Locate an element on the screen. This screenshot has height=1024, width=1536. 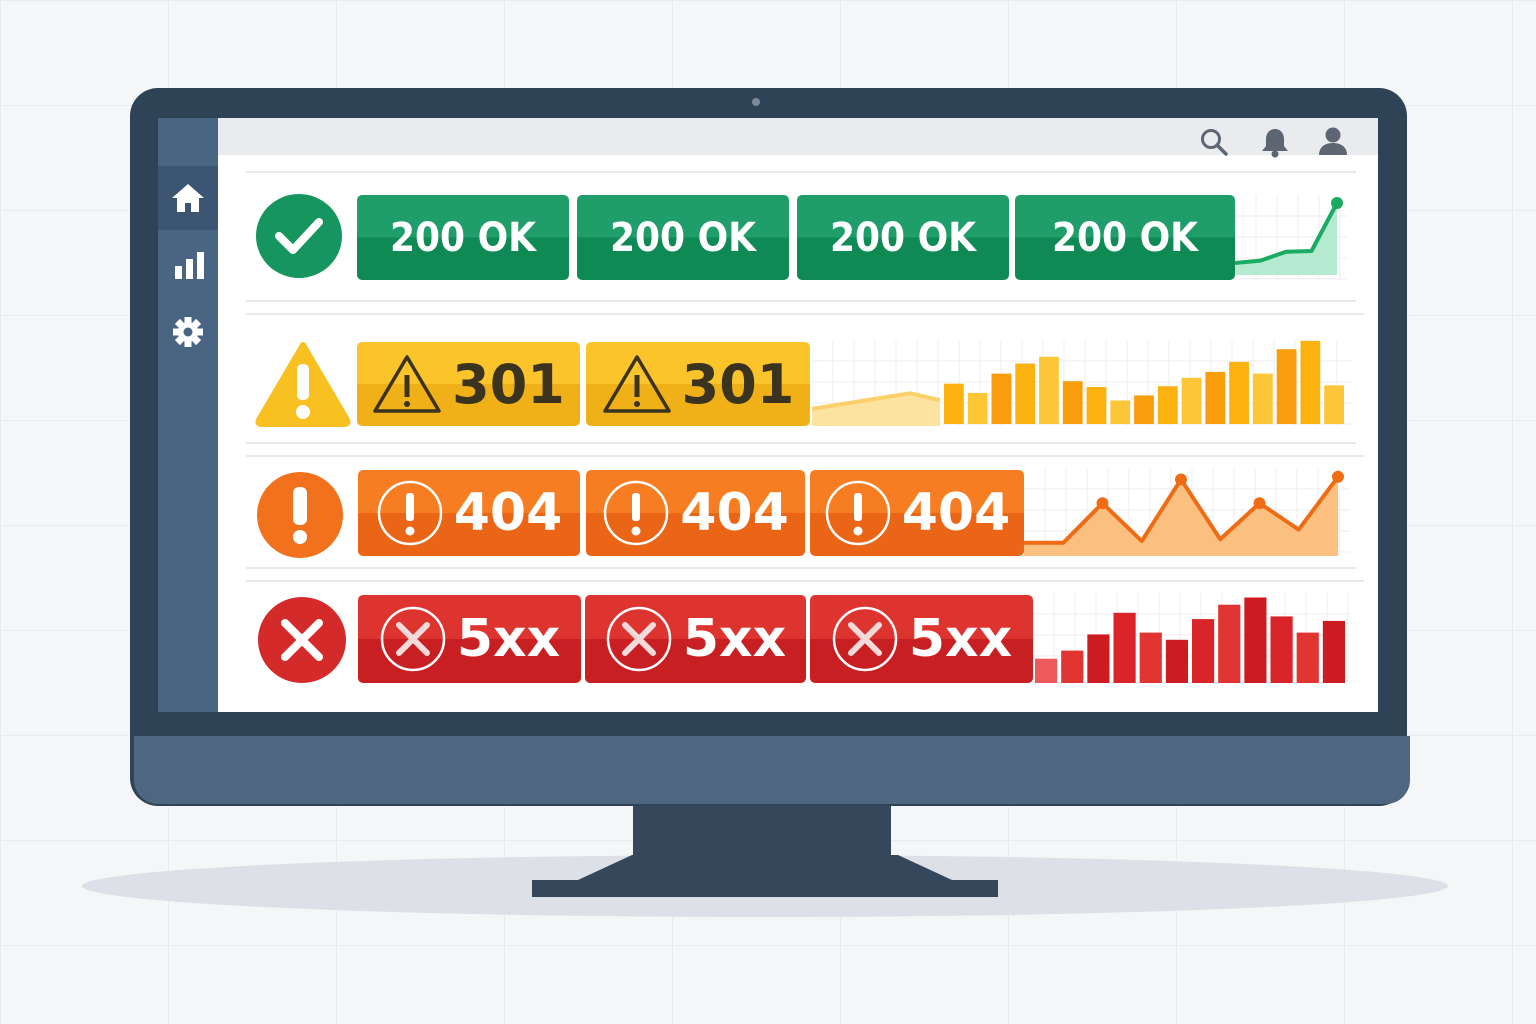
monitor-stand-neck is located at coordinates (762, 829).